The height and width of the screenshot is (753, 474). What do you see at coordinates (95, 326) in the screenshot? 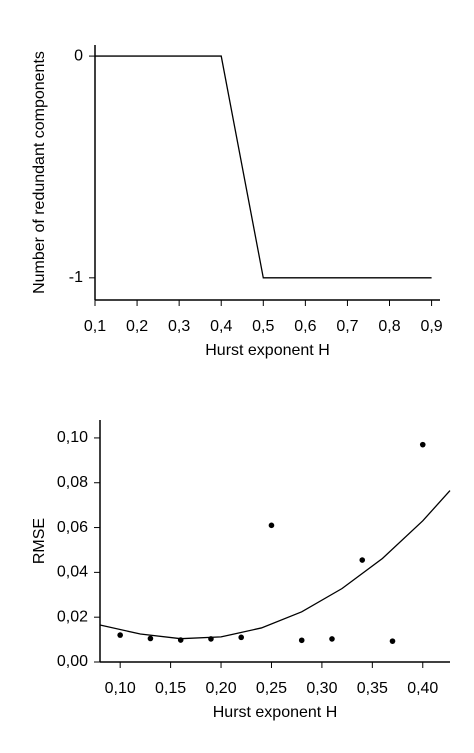
I see `x-tick-label: 0,1` at bounding box center [95, 326].